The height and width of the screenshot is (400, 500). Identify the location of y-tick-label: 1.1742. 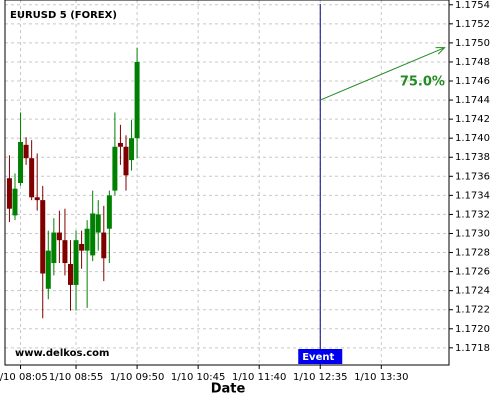
(472, 119).